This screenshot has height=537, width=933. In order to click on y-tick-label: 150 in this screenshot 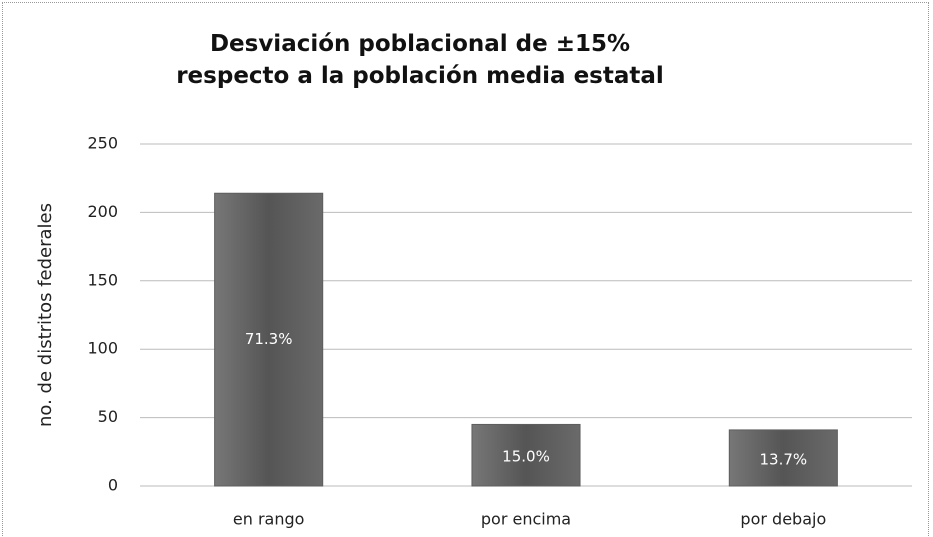, I will do `click(102, 279)`.